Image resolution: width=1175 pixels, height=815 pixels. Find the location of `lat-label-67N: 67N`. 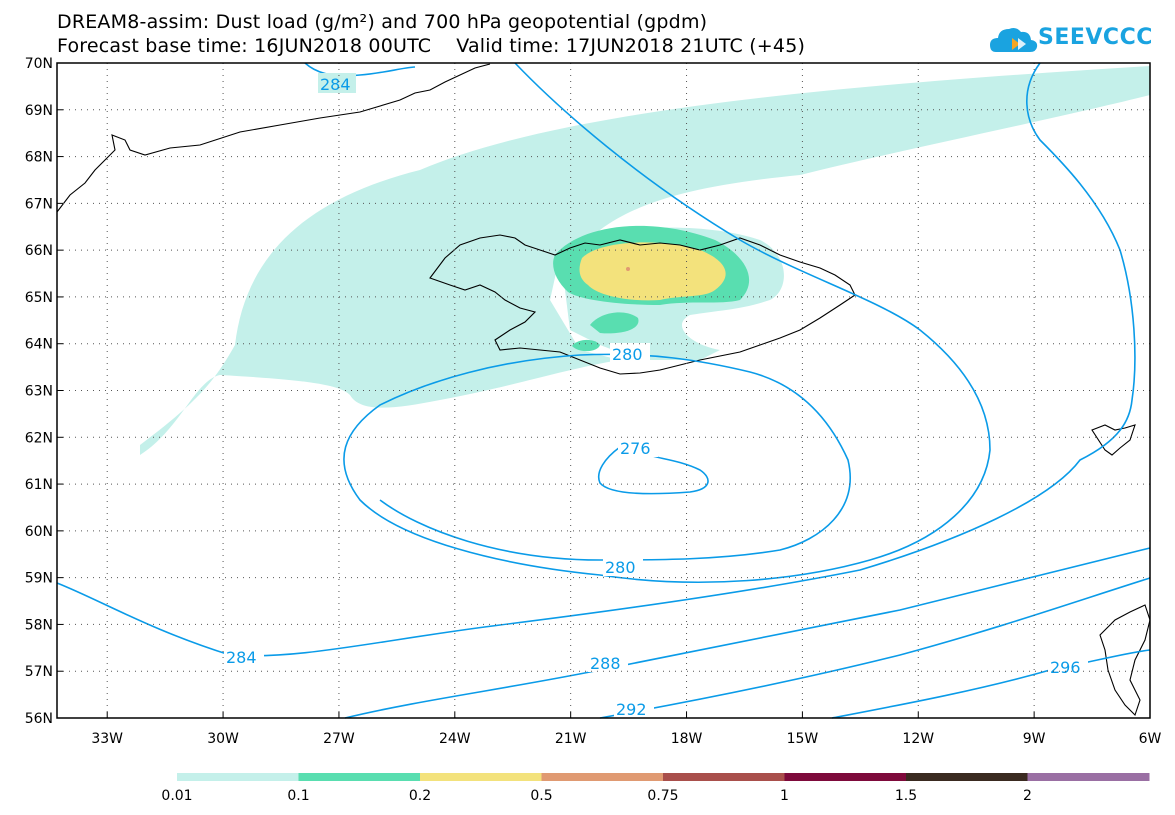

lat-label-67N: 67N is located at coordinates (39, 204).